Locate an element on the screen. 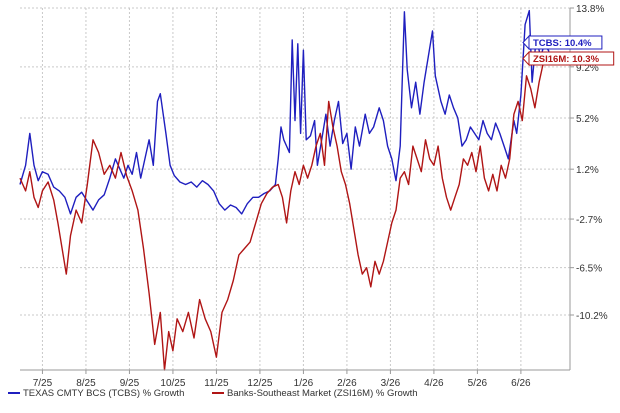 The height and width of the screenshot is (413, 620). y-tick-label: 13.8% is located at coordinates (590, 9).